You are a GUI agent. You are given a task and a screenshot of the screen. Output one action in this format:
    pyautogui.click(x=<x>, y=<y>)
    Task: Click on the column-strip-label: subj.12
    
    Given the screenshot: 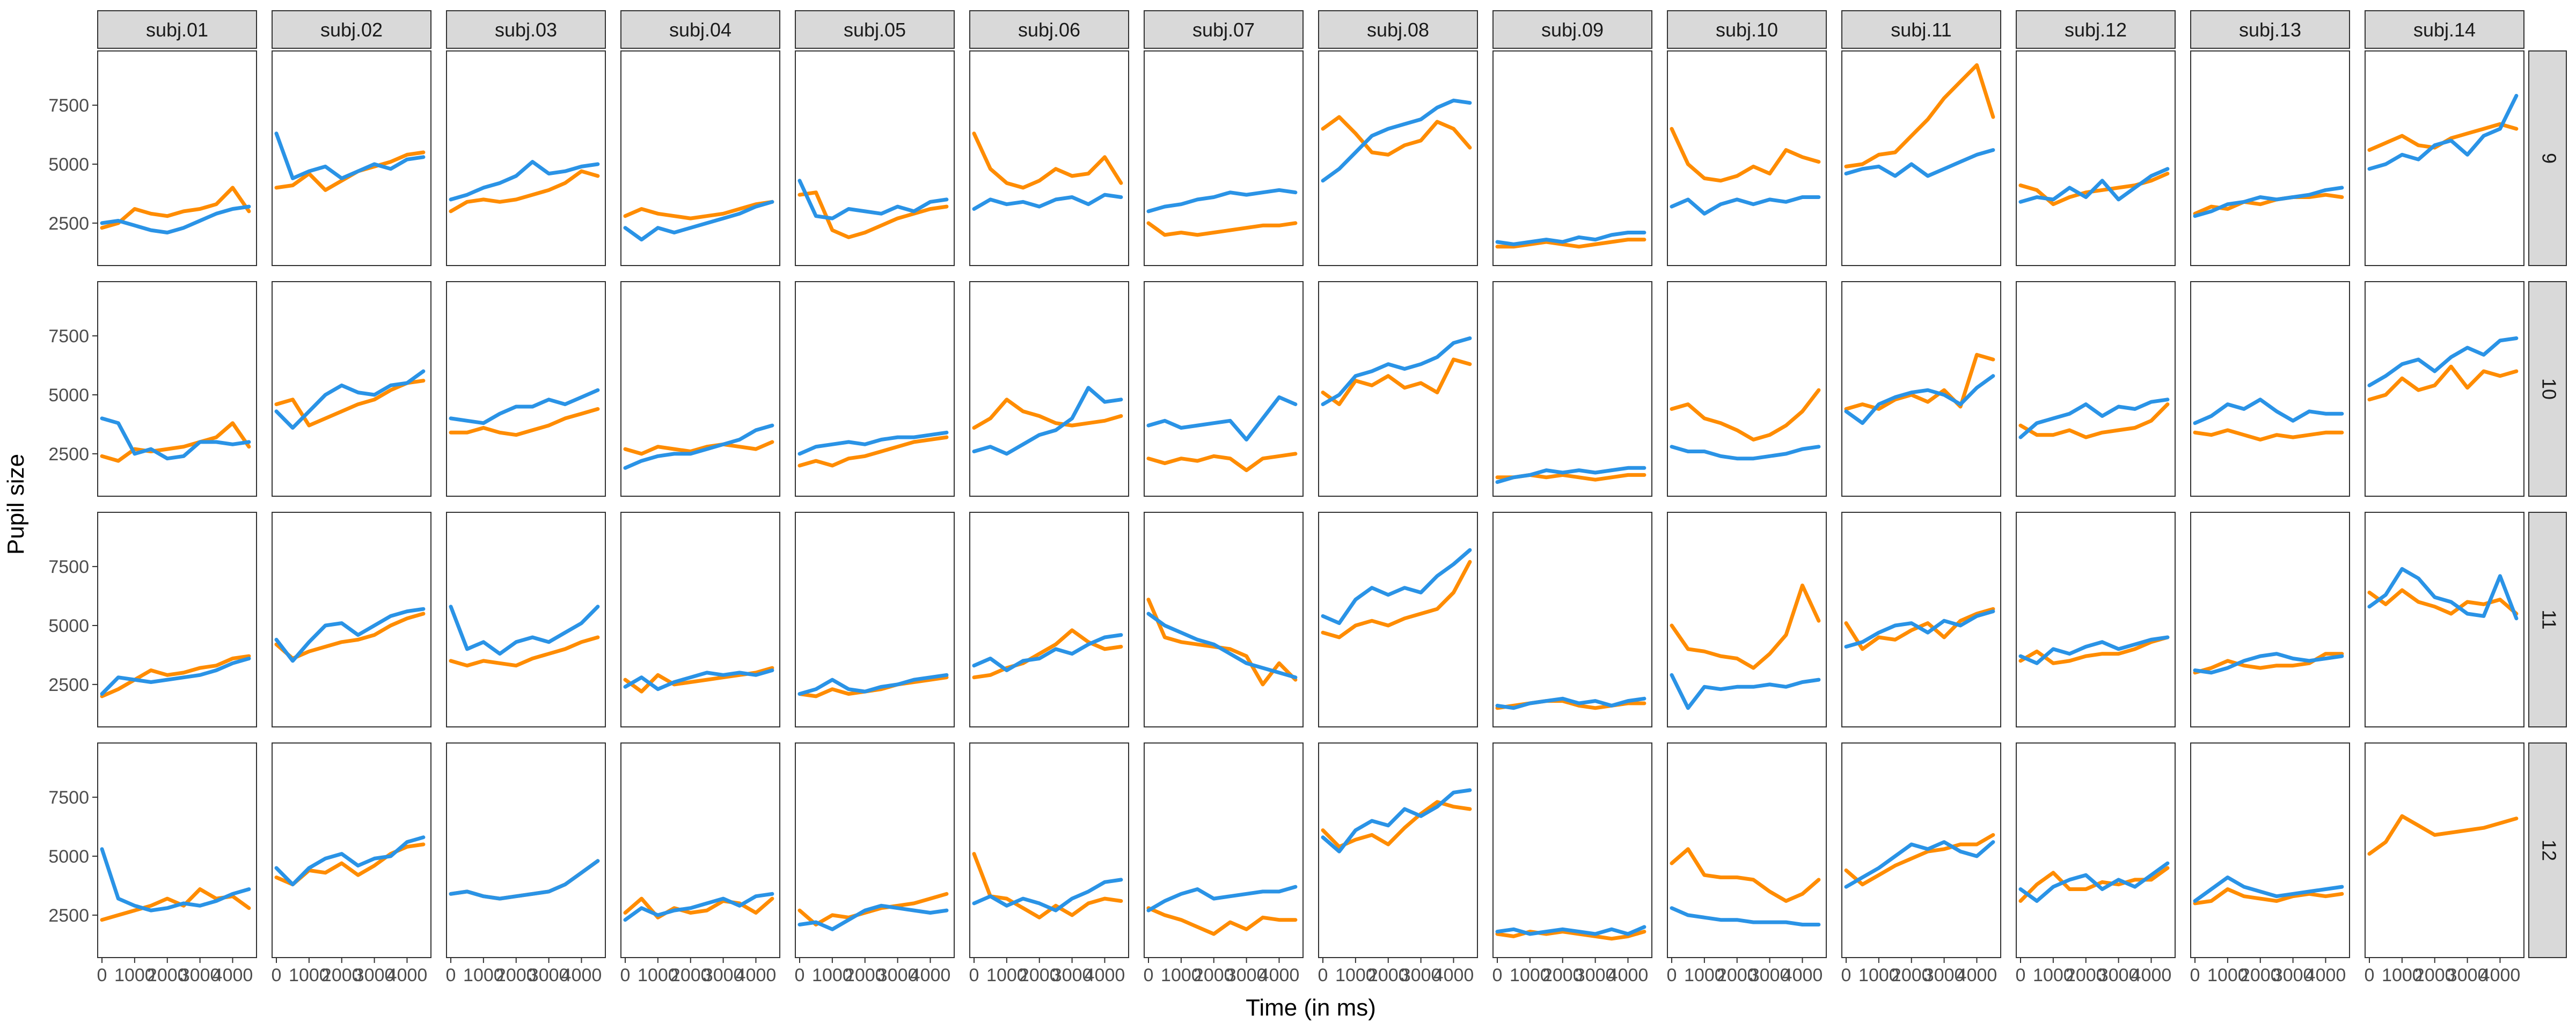 What is the action you would take?
    pyautogui.click(x=2096, y=30)
    